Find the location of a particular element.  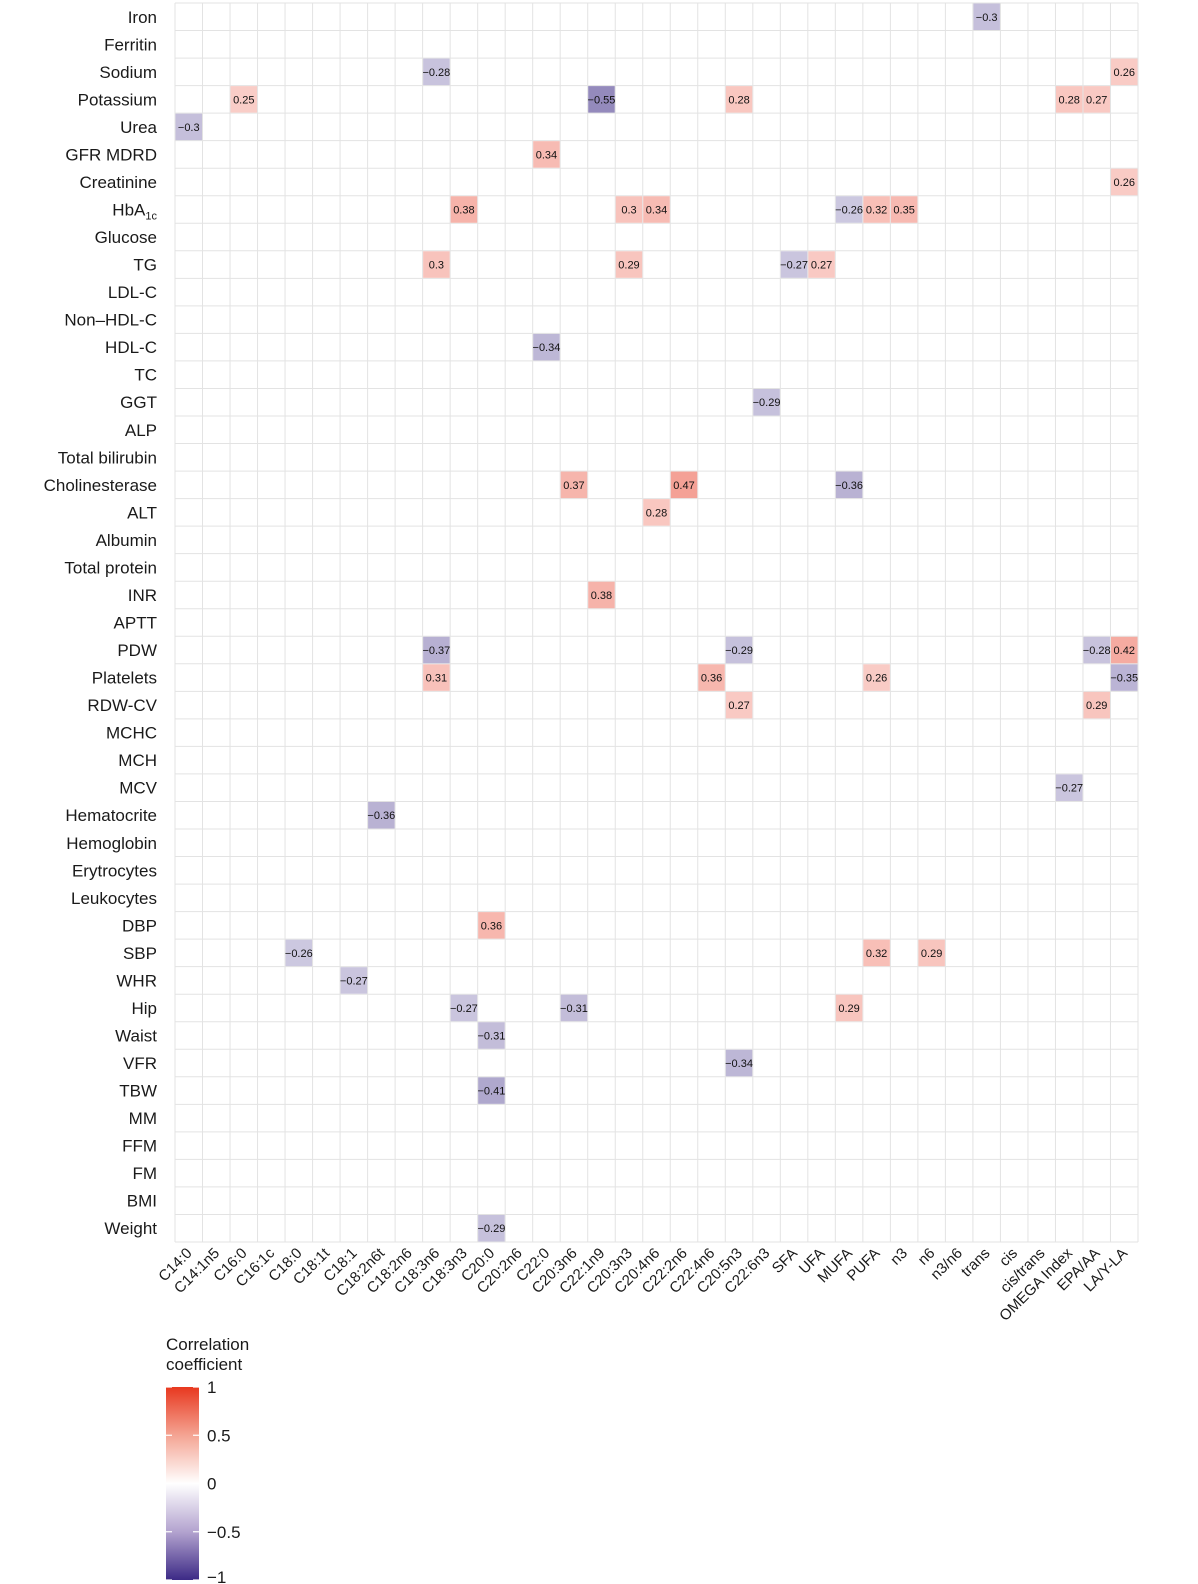

heatmap-cell-rdw-cv-c20-5n3 is located at coordinates (739, 705).